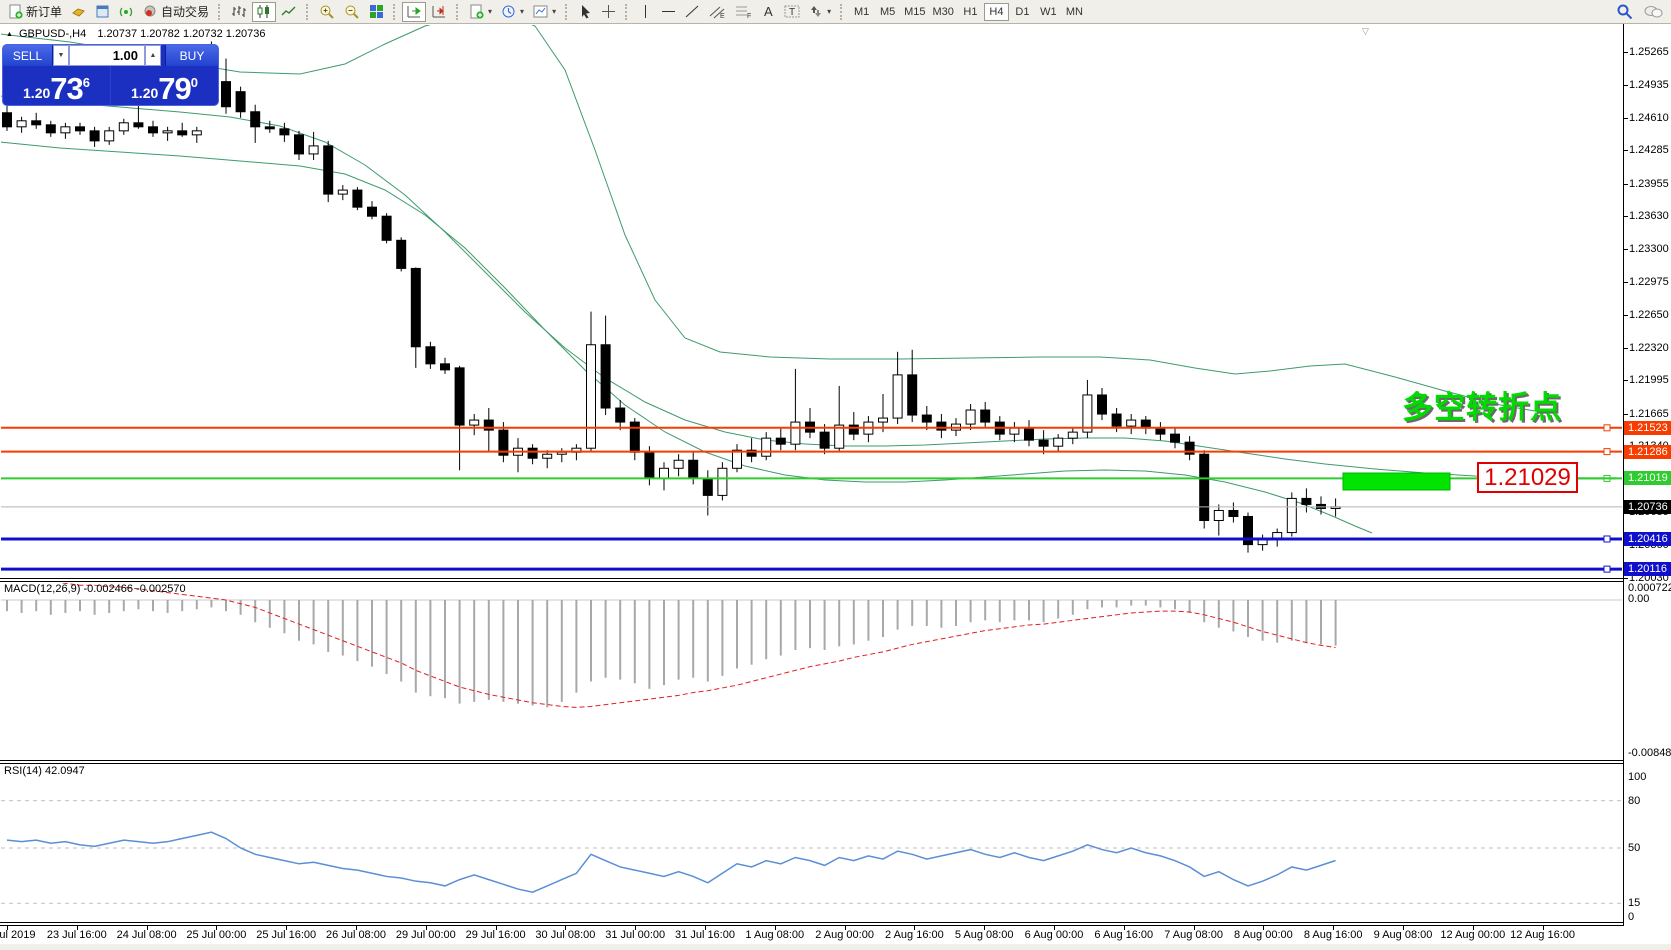 This screenshot has height=950, width=1671. What do you see at coordinates (996, 11) in the screenshot?
I see `timeframe-h4-button: H4` at bounding box center [996, 11].